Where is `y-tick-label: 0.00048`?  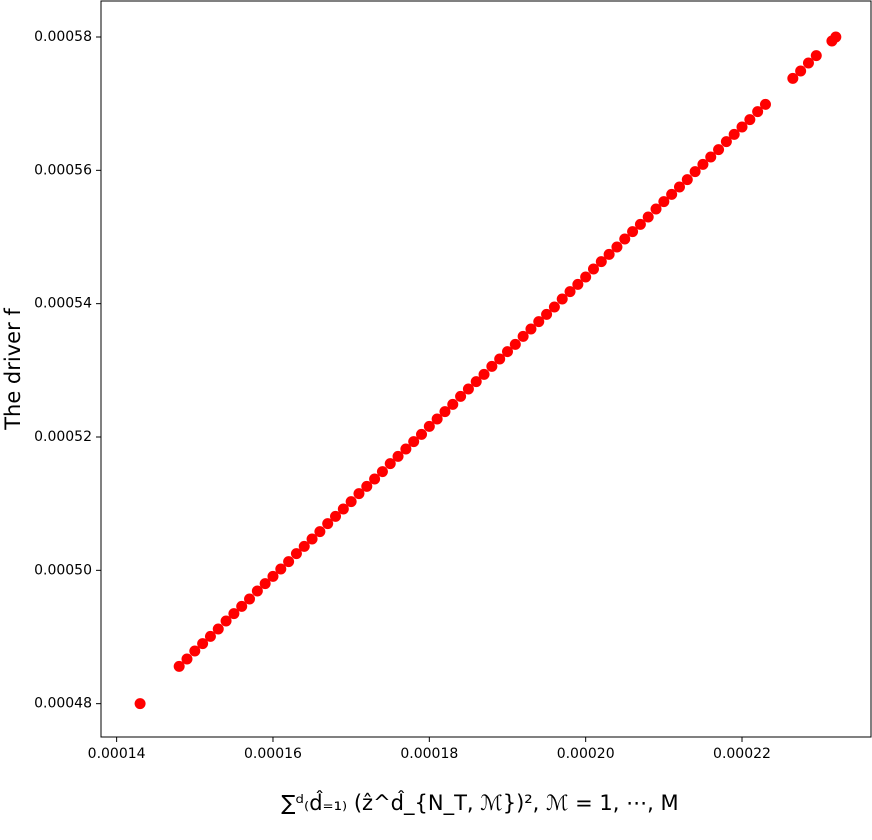 y-tick-label: 0.00048 is located at coordinates (63, 704).